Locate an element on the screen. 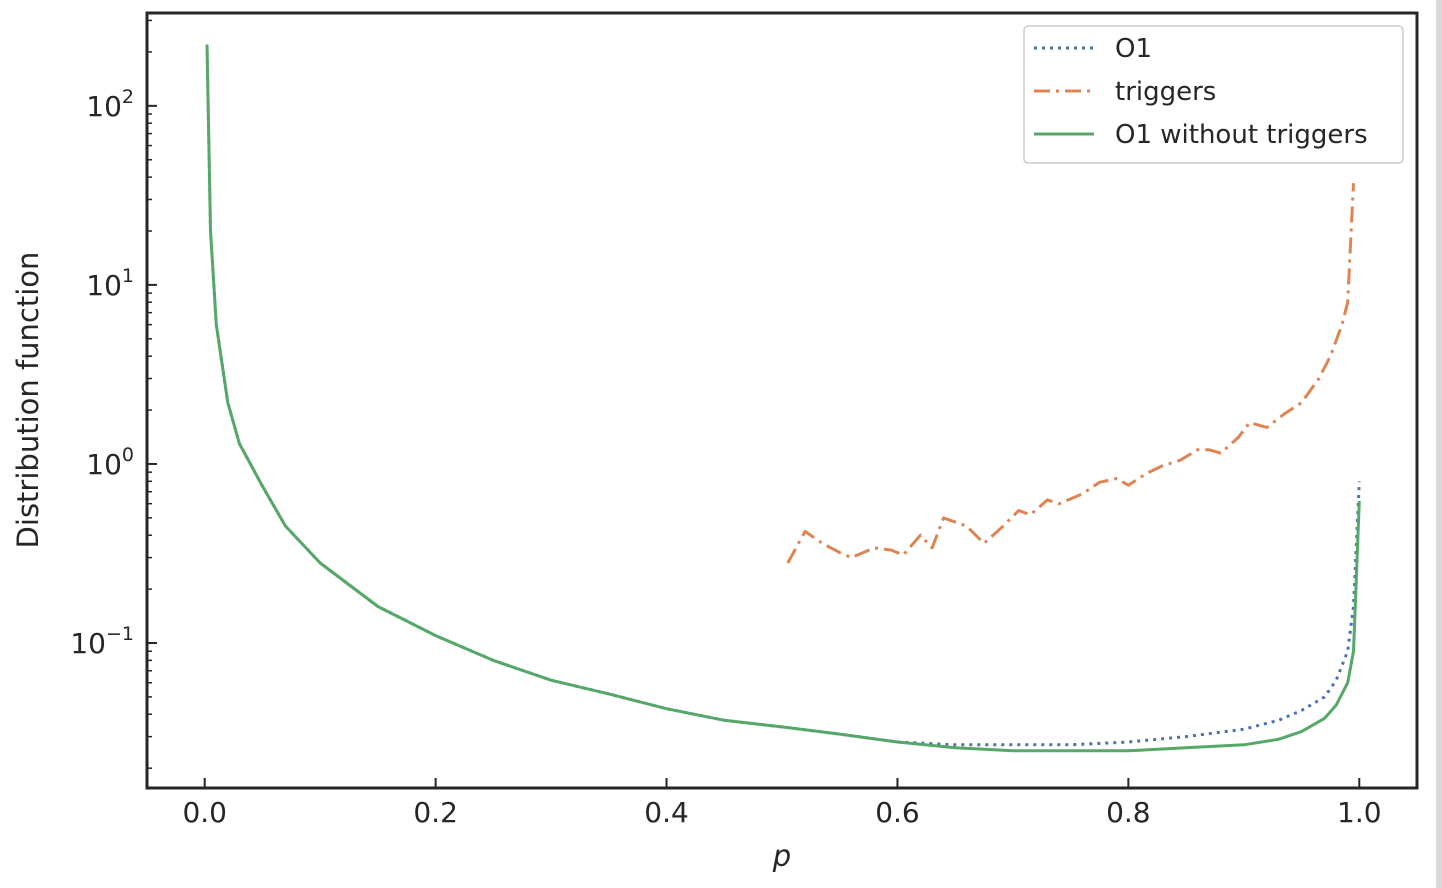 This screenshot has height=888, width=1442. x-tick-label-2: 0.4 is located at coordinates (666, 812).